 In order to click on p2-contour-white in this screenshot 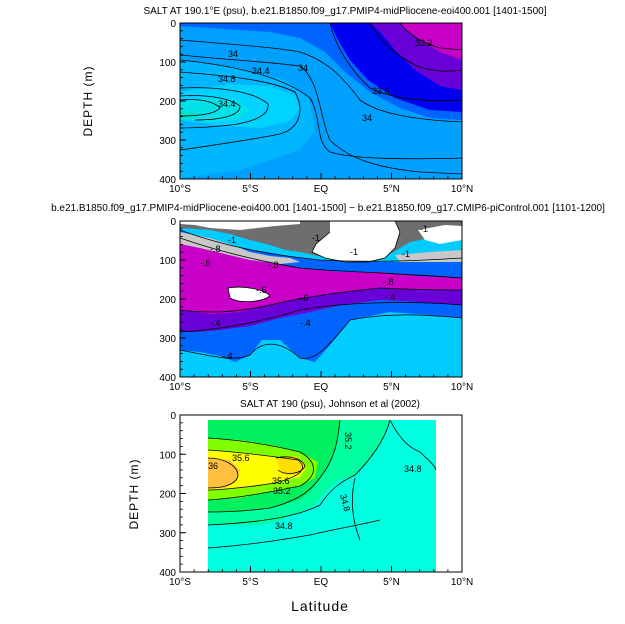, I will do `click(356, 242)`.